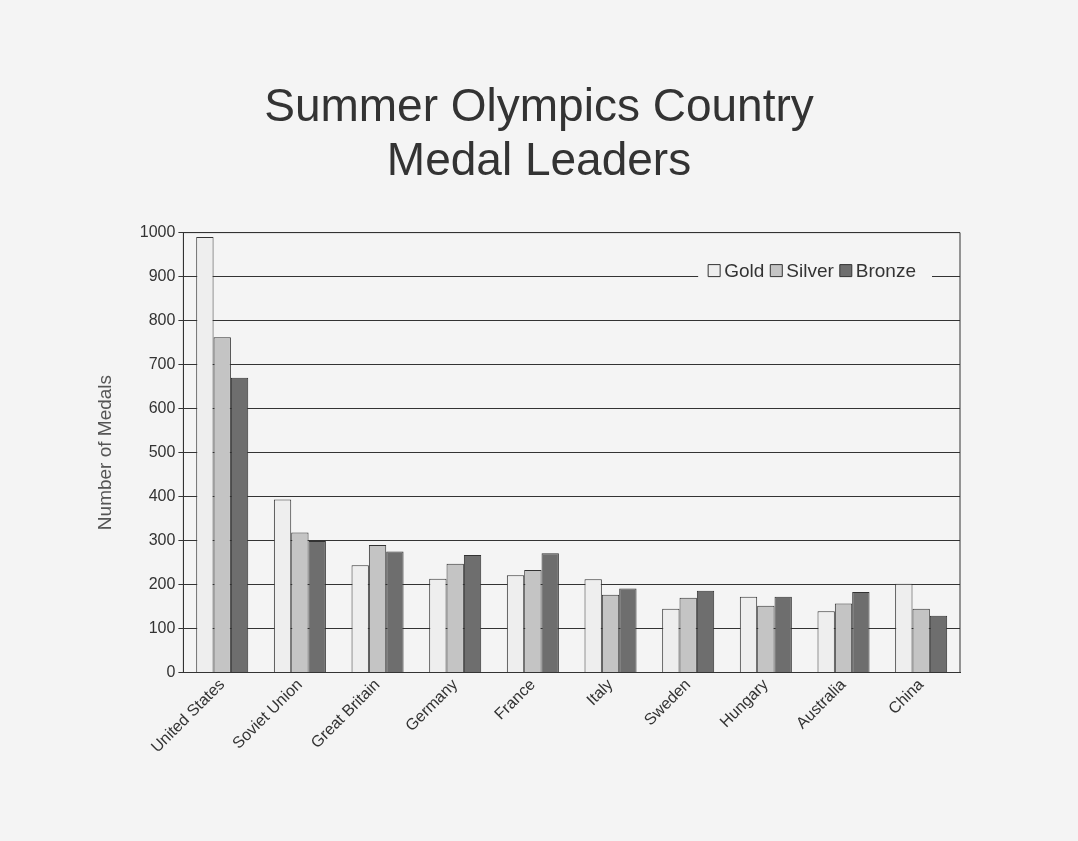 This screenshot has height=841, width=1078. I want to click on y-axis-title: Number of Medals, so click(104, 452).